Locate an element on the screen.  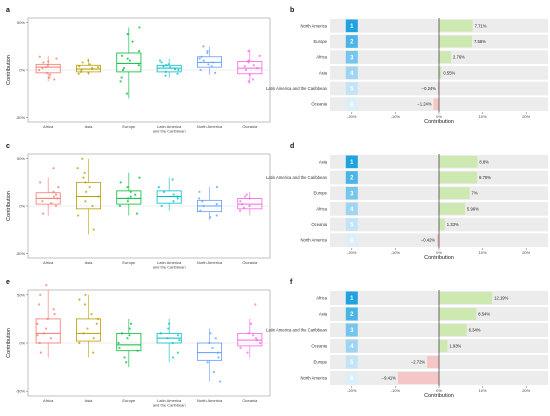
x-tick-label: Latin America is located at coordinates (169, 400).